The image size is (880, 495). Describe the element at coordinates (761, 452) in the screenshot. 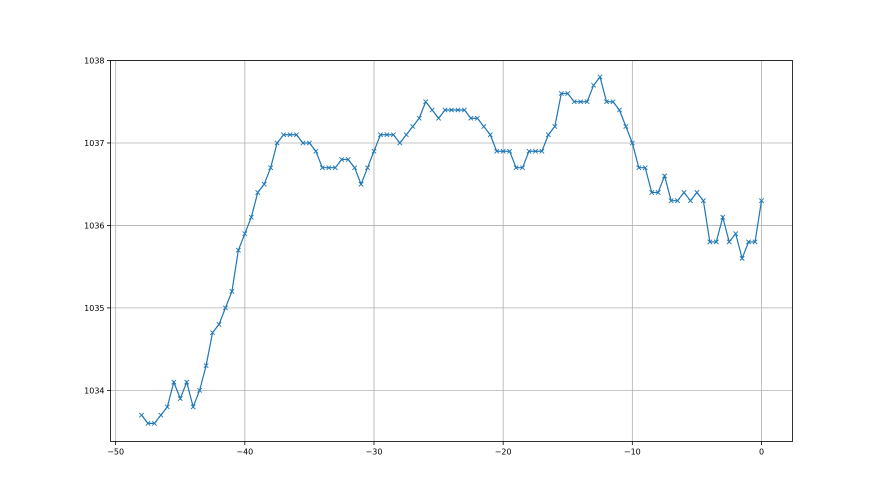

I see `x-tick-label: 0` at that location.